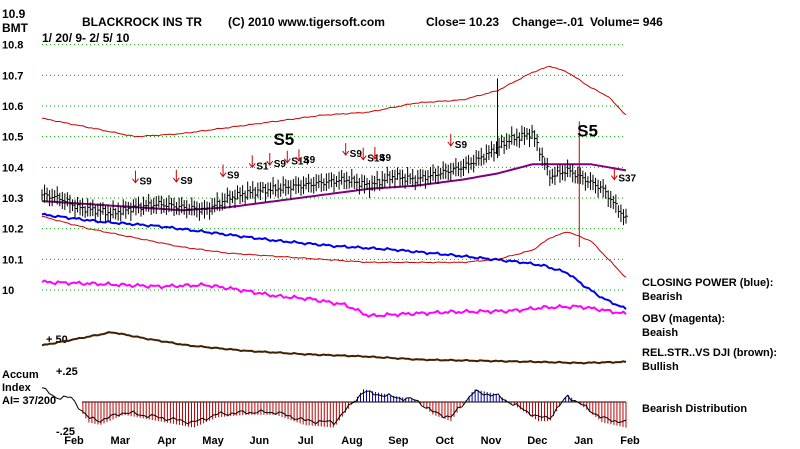 Image resolution: width=800 pixels, height=449 pixels. What do you see at coordinates (17, 388) in the screenshot?
I see `accum-title-2: Index` at bounding box center [17, 388].